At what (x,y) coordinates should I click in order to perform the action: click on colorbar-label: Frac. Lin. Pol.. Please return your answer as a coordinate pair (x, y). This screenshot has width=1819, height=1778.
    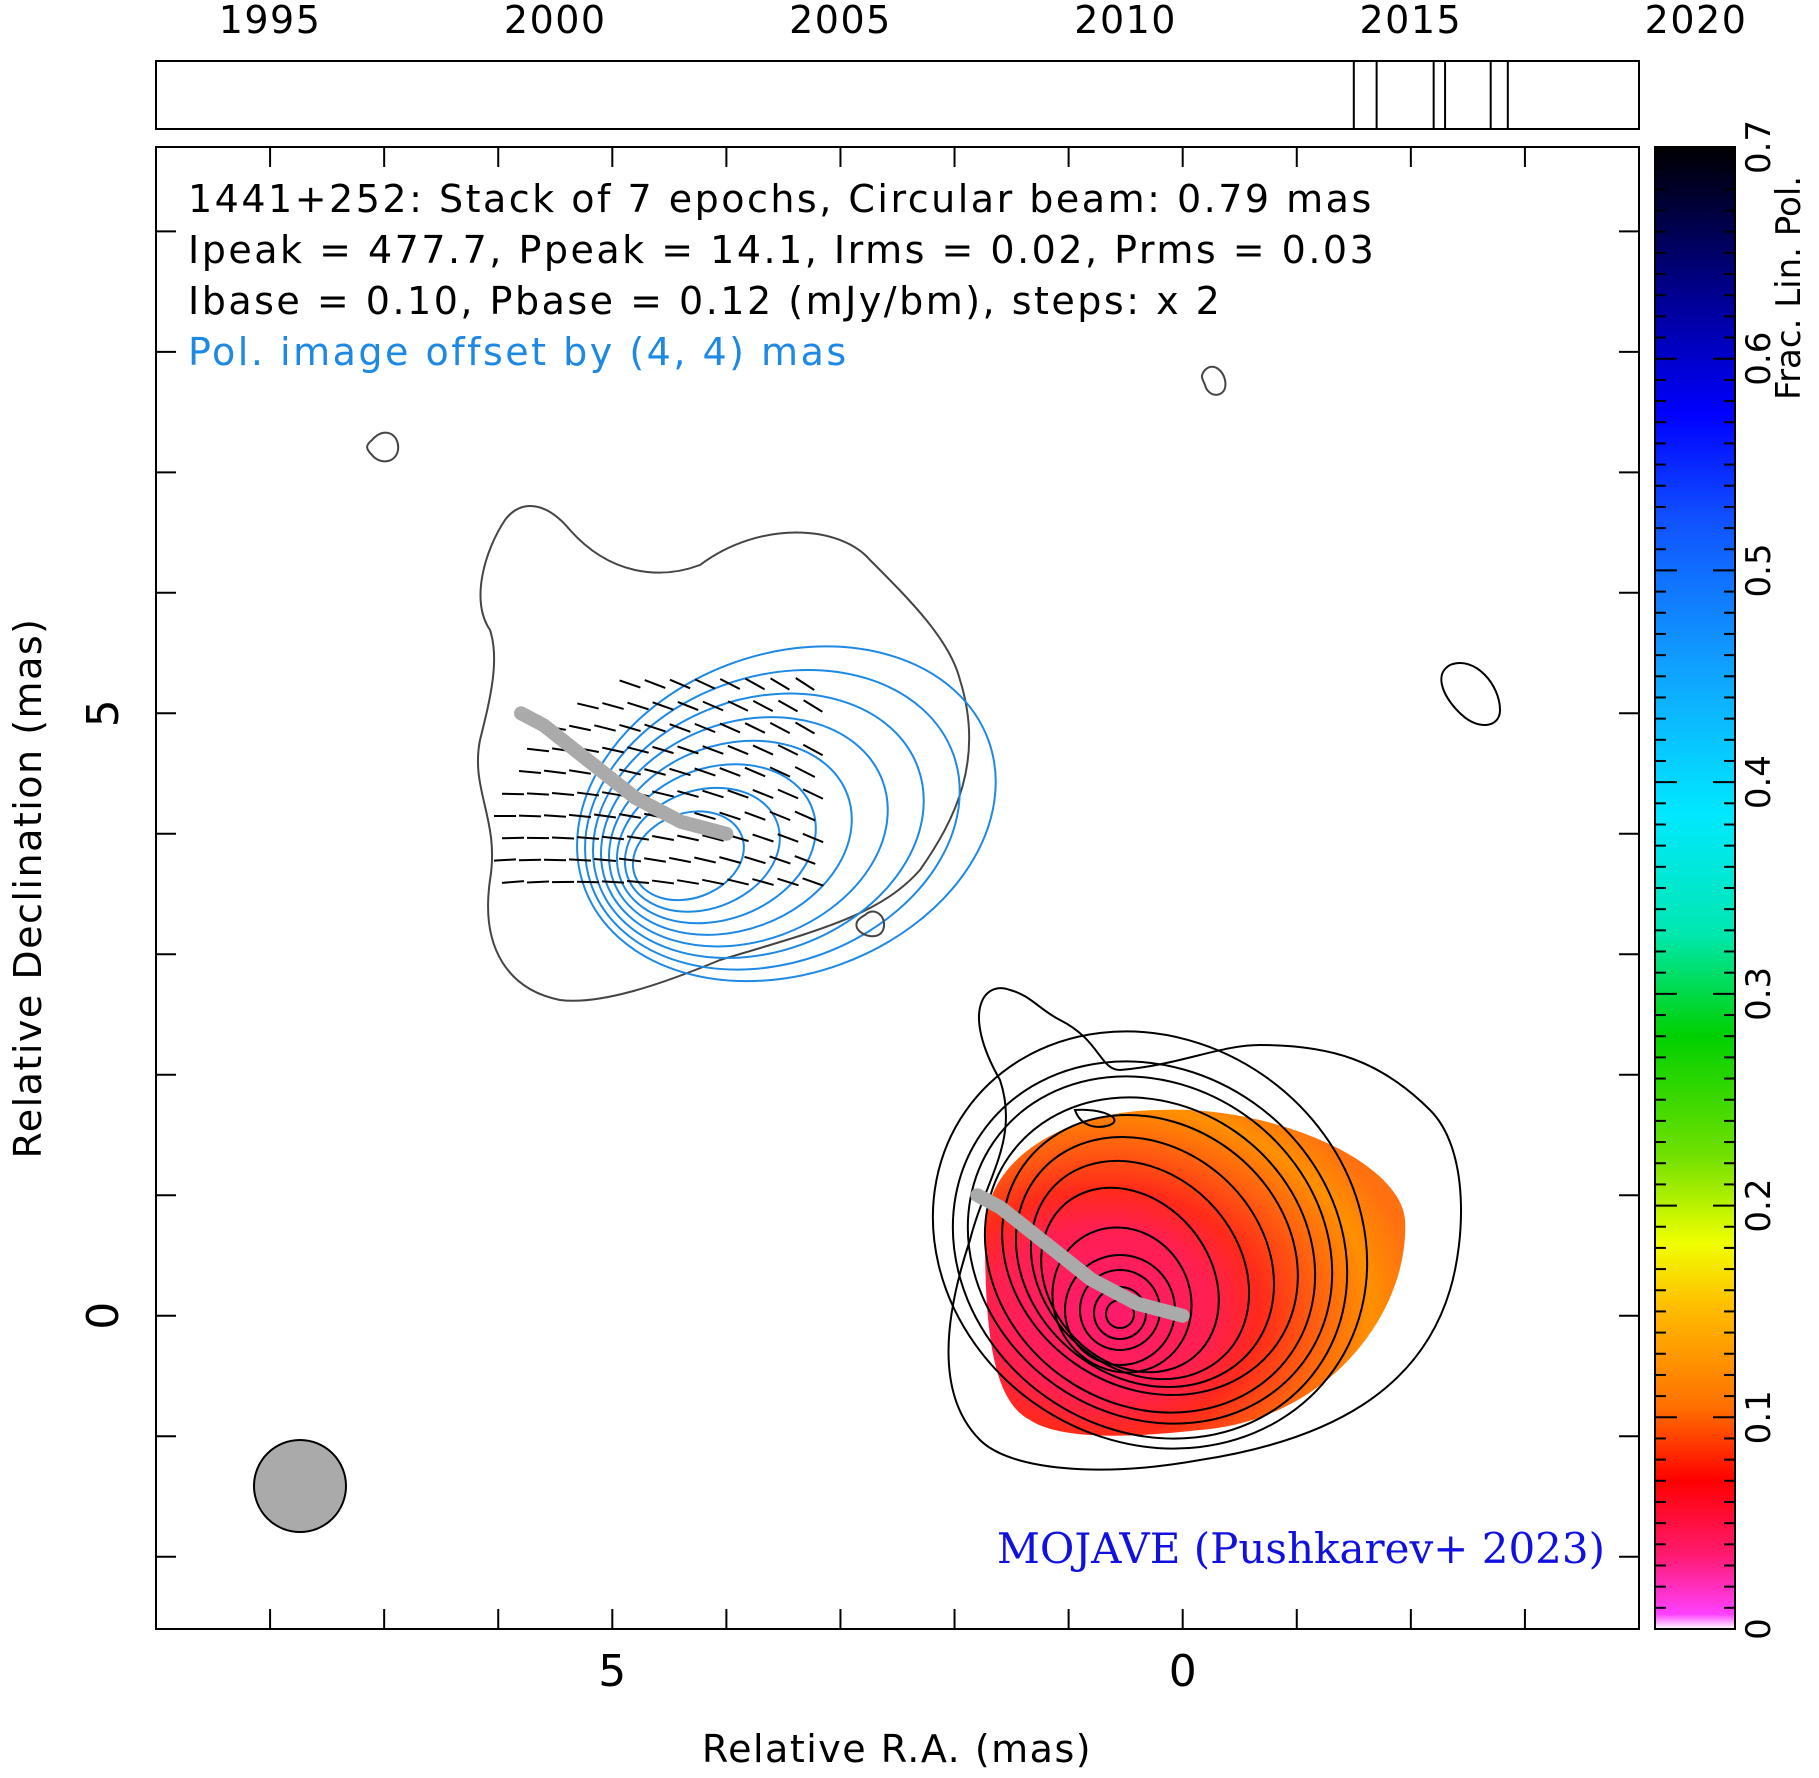
    Looking at the image, I should click on (1789, 288).